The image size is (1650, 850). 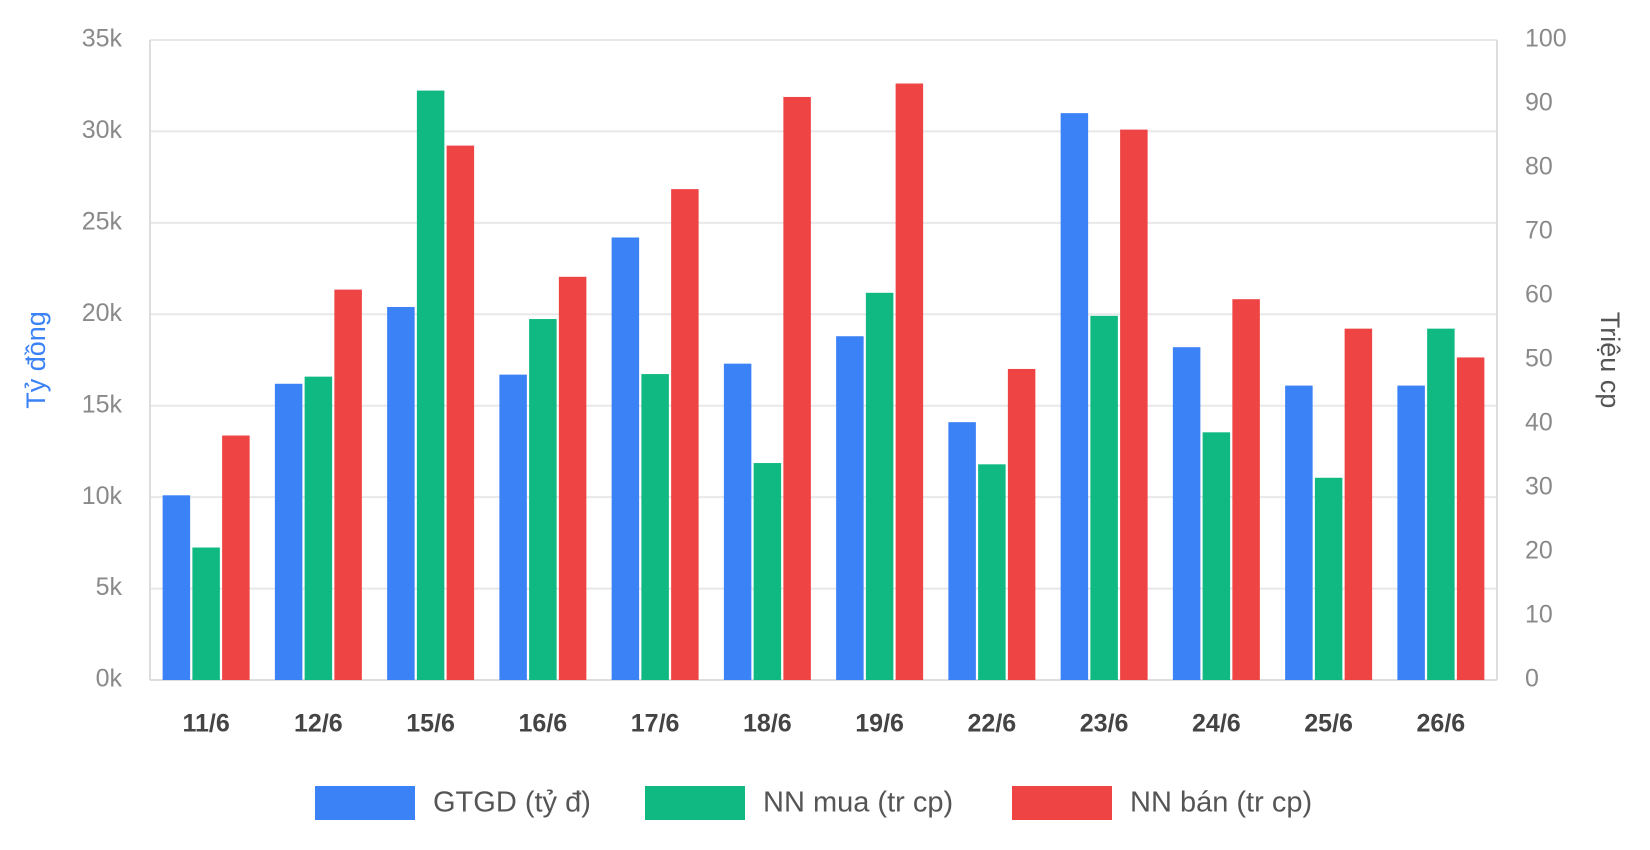 I want to click on y2-tick-label: 10, so click(x=1539, y=615).